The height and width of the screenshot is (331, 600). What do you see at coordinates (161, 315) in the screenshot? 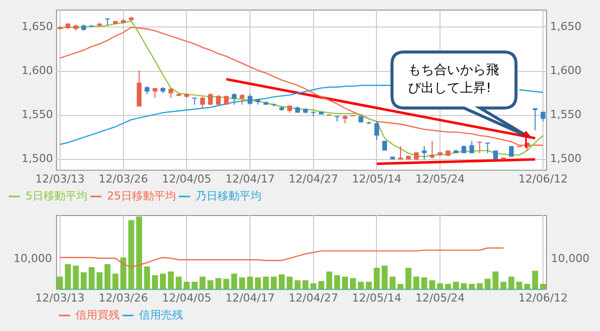
I see `legend-label: 信用売残` at bounding box center [161, 315].